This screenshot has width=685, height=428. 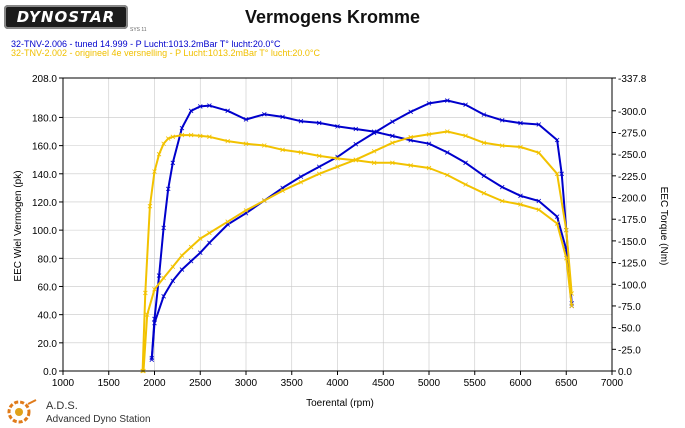 What do you see at coordinates (48, 287) in the screenshot?
I see `y-tick-label: 60.0` at bounding box center [48, 287].